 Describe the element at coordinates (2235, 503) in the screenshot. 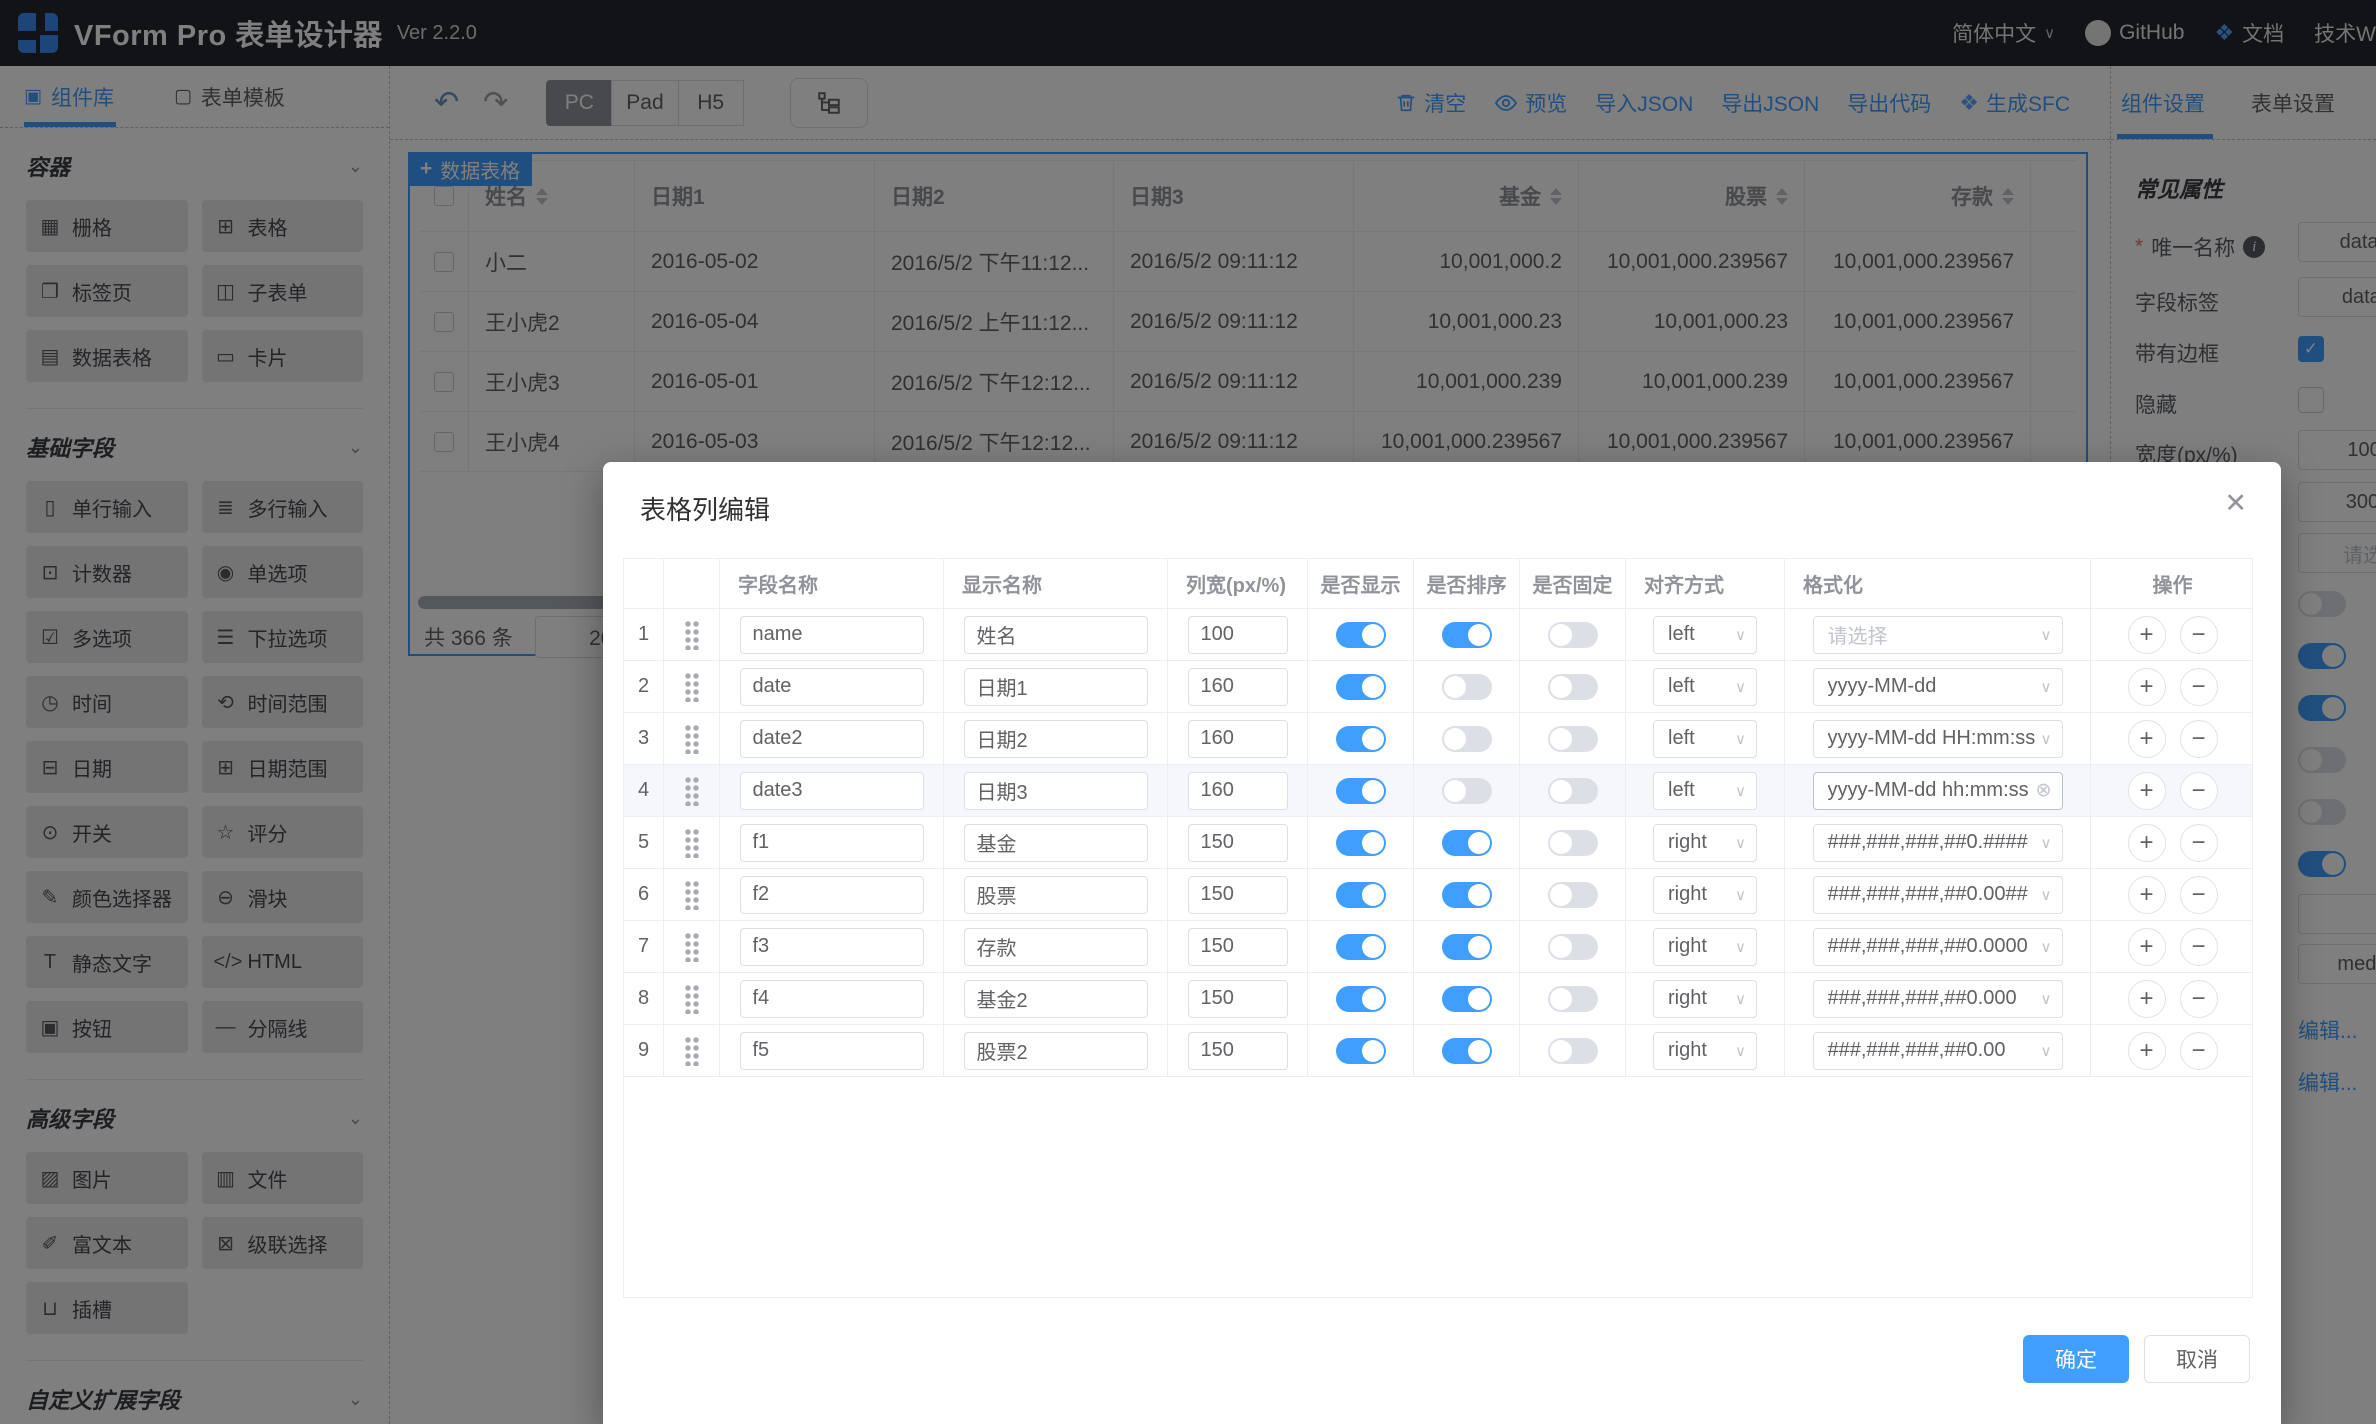

I see `close-icon: ✕` at that location.